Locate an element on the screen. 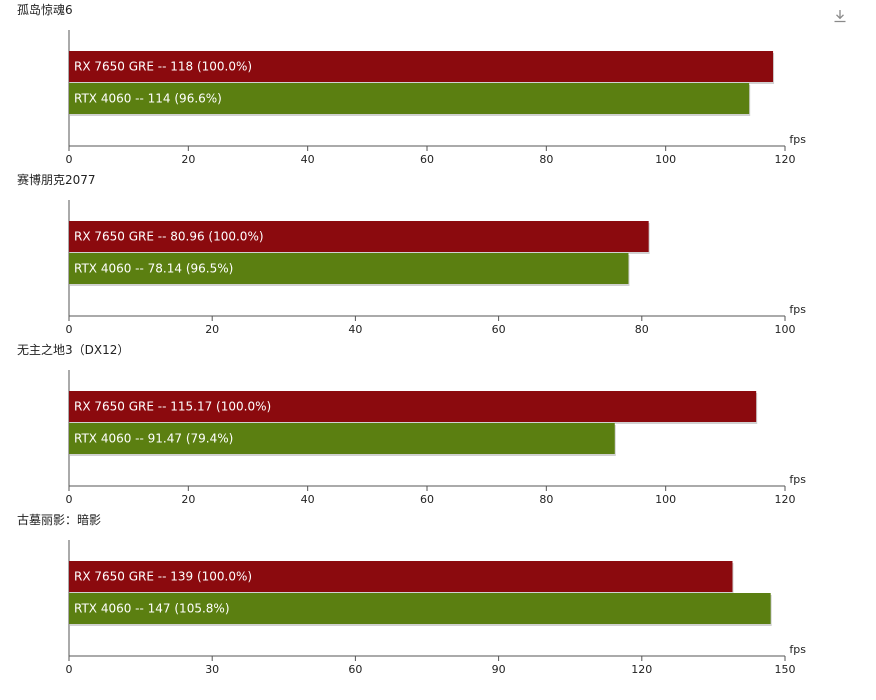 The width and height of the screenshot is (876, 700). download-icon is located at coordinates (840, 16).